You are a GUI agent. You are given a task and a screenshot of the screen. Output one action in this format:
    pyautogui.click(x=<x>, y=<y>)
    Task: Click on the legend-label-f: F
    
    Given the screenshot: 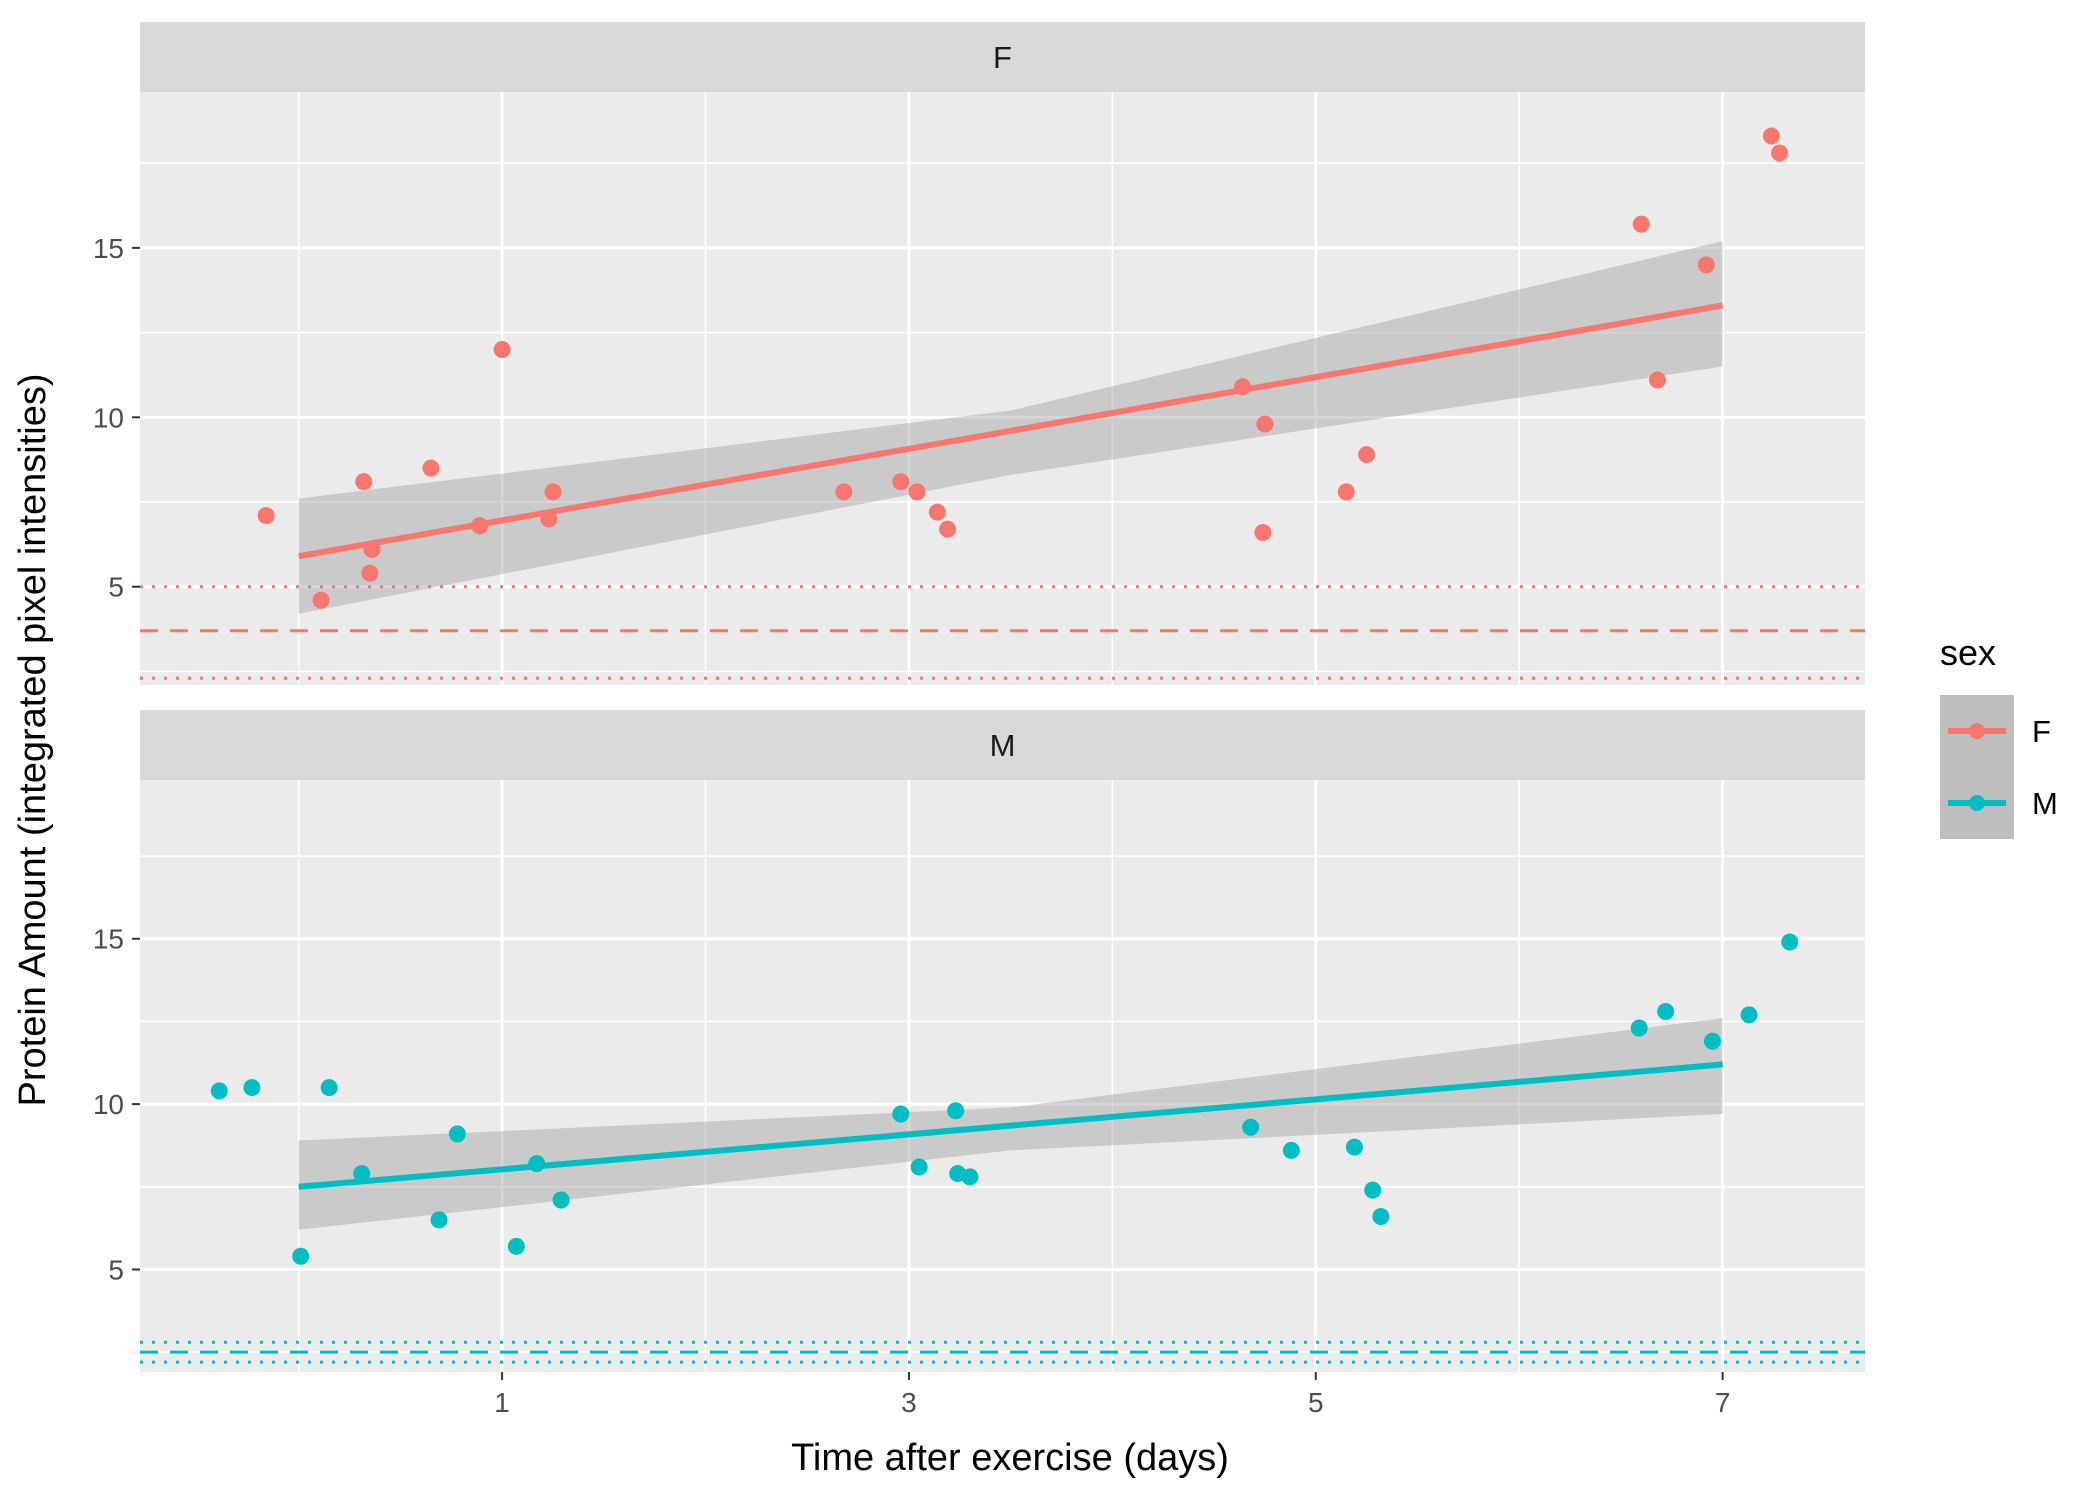 What is the action you would take?
    pyautogui.click(x=2041, y=731)
    